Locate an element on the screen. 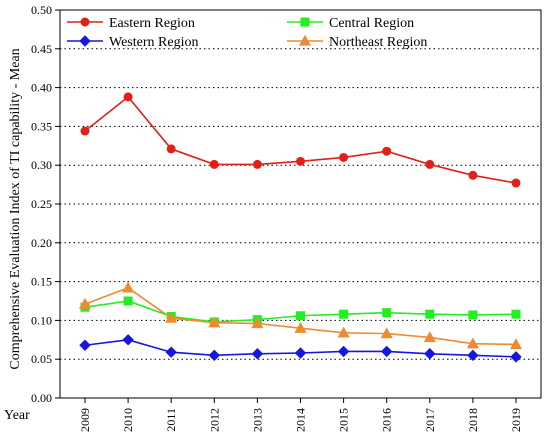 This screenshot has height=440, width=551. legend-item-western-region: Western Region is located at coordinates (132, 42).